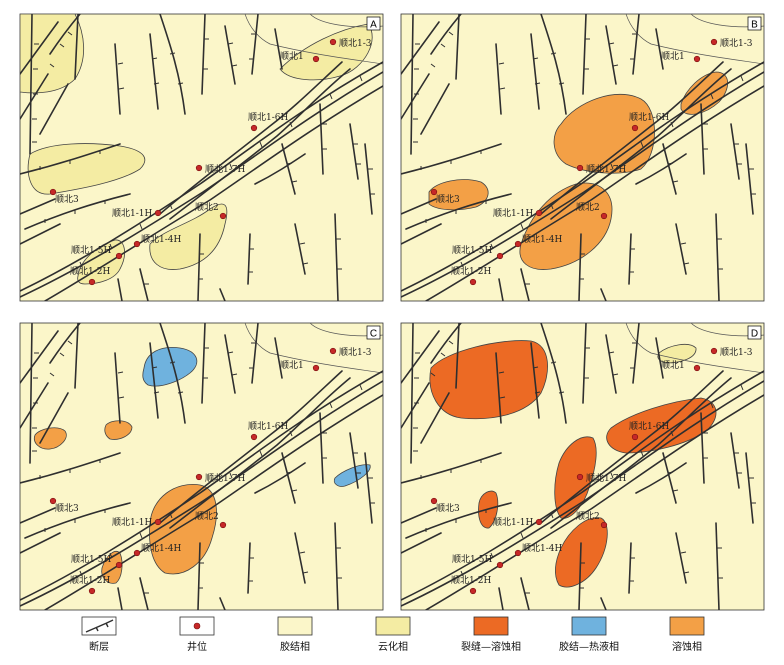 This screenshot has width=784, height=665. Describe the element at coordinates (197, 646) in the screenshot. I see `legend-label-well: 井位` at that location.